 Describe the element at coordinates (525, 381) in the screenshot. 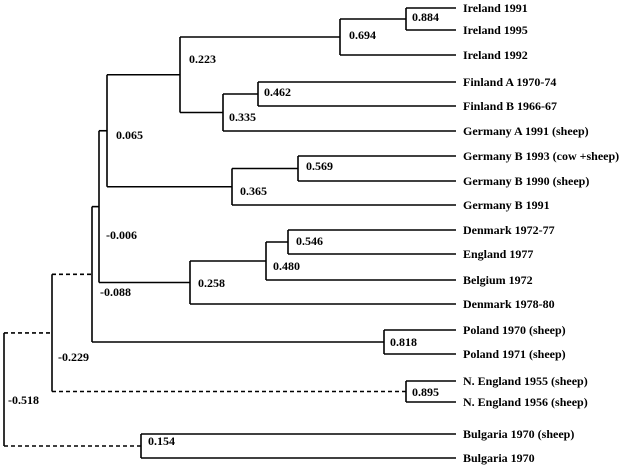

I see `leaf-label: N. England 1955 (sheep)` at that location.